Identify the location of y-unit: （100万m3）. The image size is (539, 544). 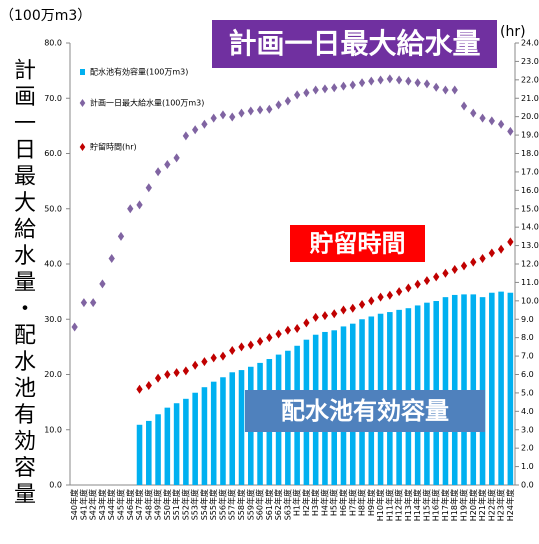
(45, 16).